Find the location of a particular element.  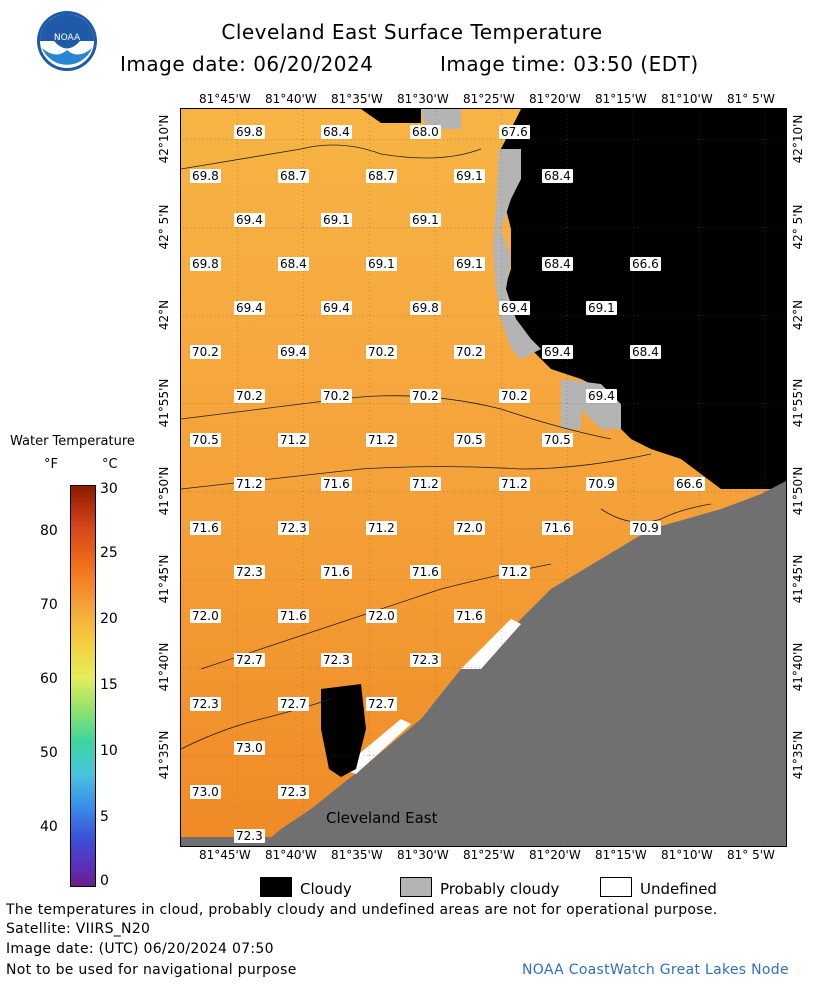

utc-date-text: Image date: (UTC) 06/20/2024 07:50 is located at coordinates (140, 949).